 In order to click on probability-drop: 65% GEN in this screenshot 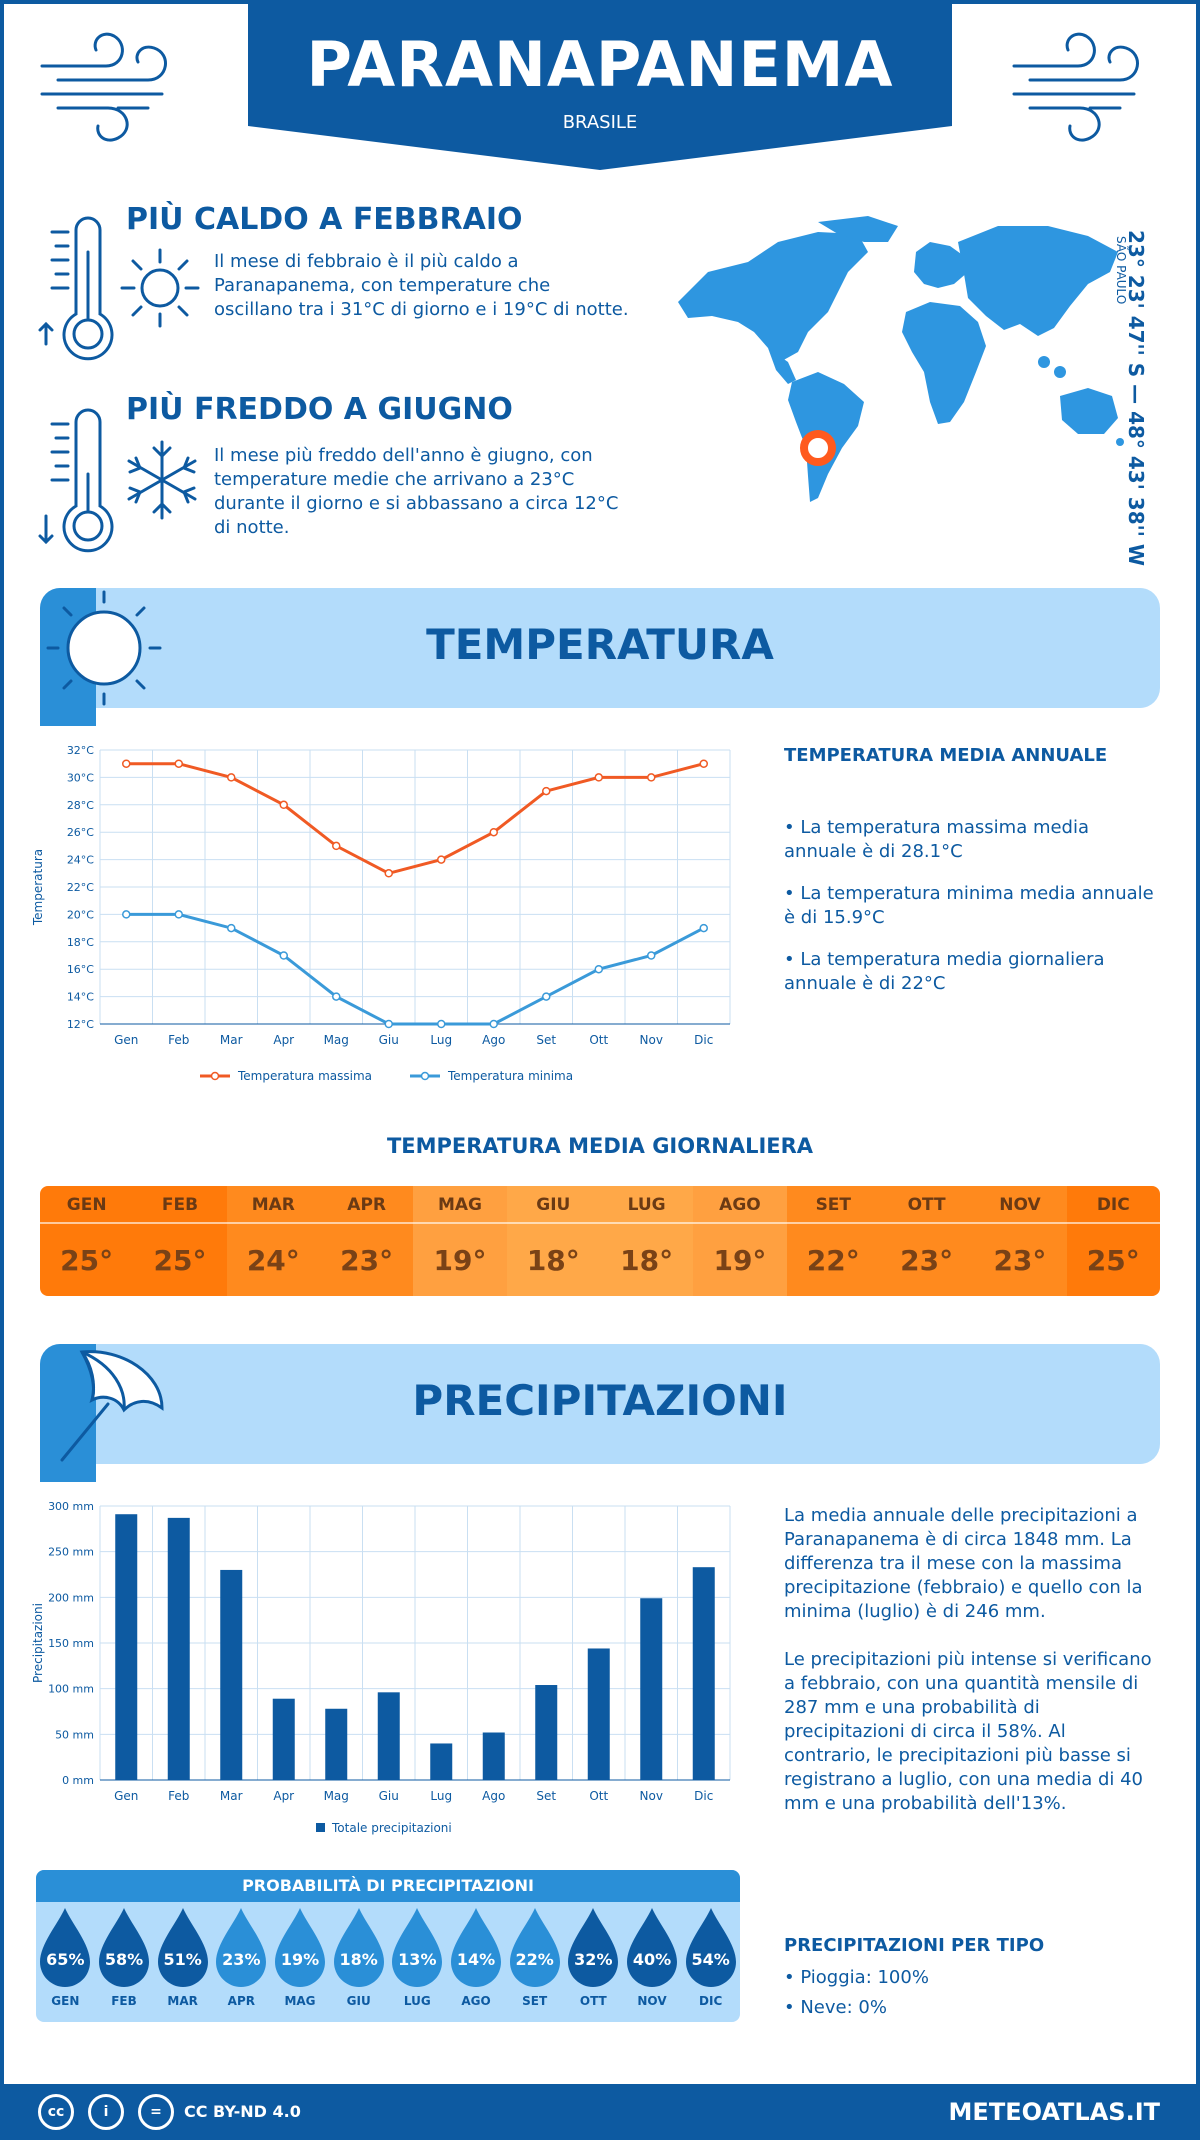, I will do `click(65, 1963)`.